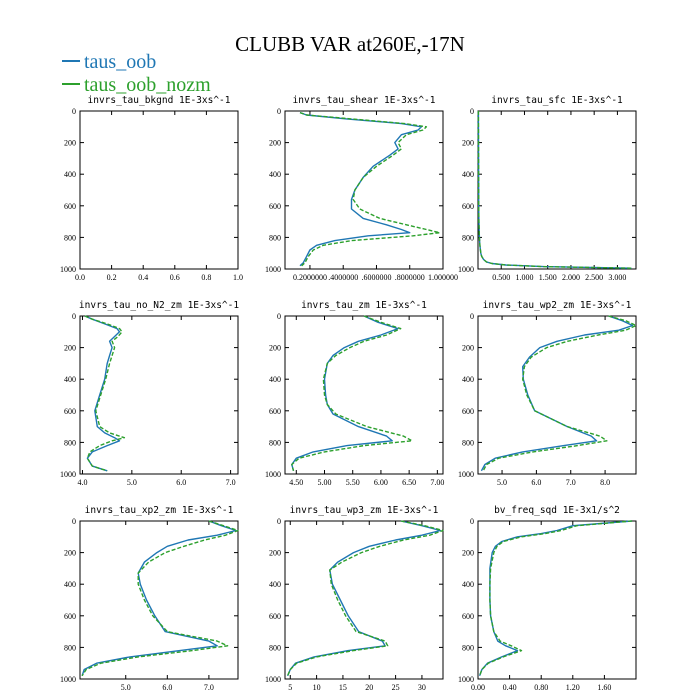 The width and height of the screenshot is (700, 700). I want to click on x-tick-label: 5.00, so click(325, 482).